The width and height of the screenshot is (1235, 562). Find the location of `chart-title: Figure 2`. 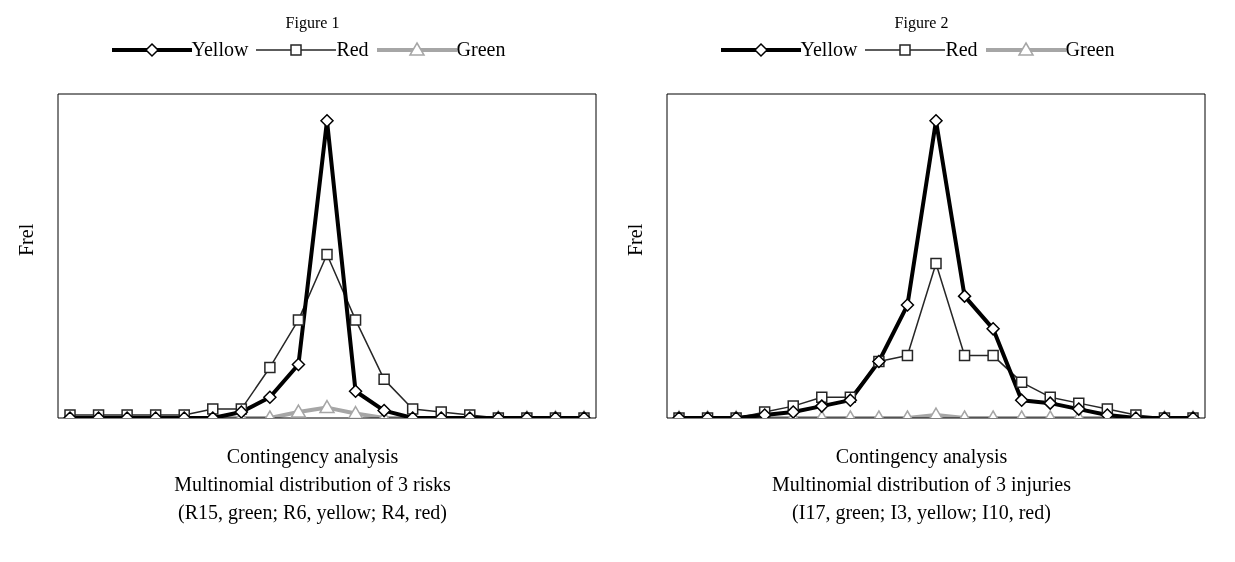

chart-title: Figure 2 is located at coordinates (921, 23).